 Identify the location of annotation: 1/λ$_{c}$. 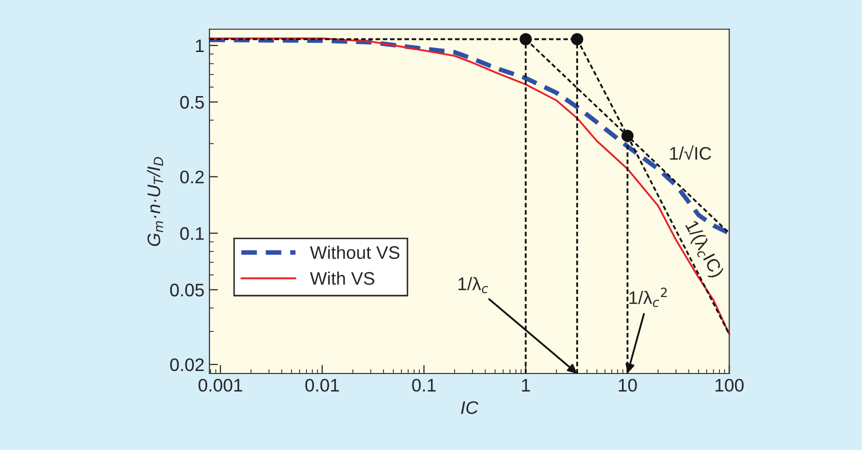
(473, 285).